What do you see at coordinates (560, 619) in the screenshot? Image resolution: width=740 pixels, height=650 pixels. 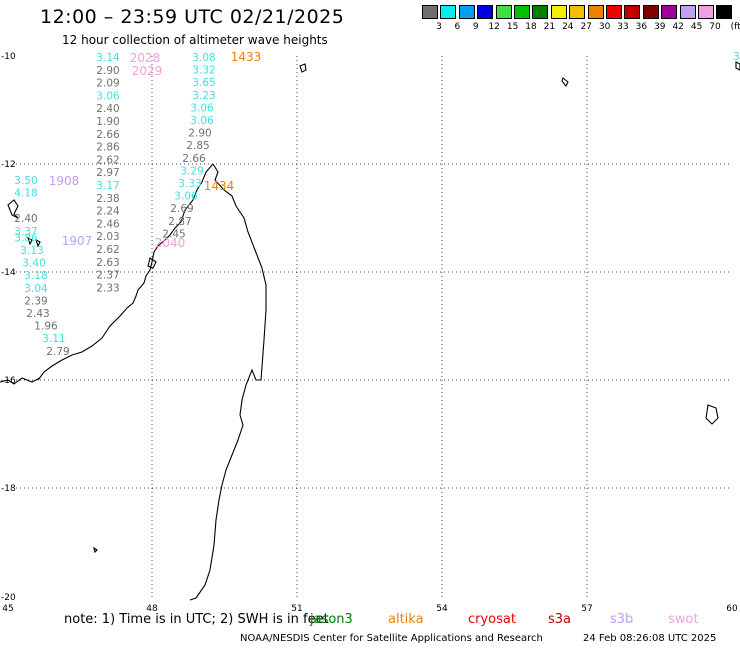 I see `satellite-legend-item: s3a` at bounding box center [560, 619].